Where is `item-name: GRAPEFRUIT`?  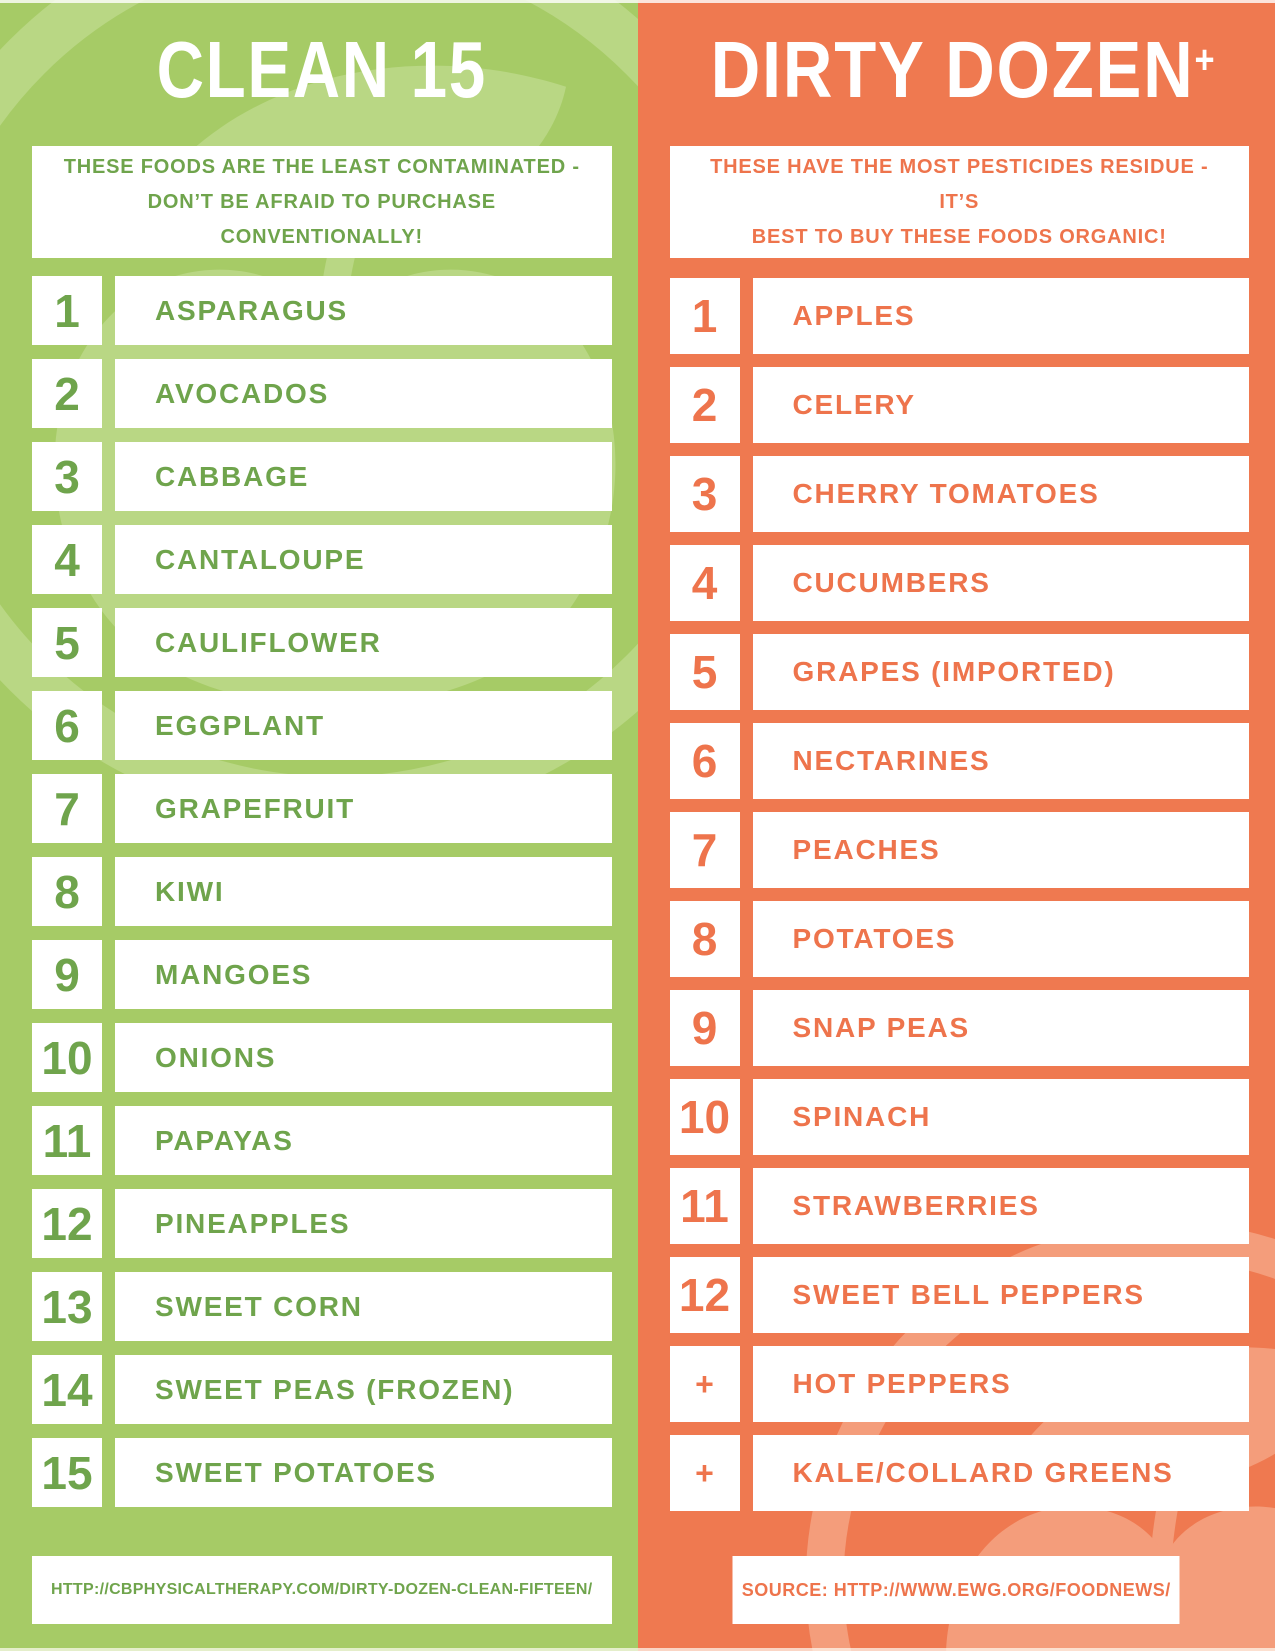
item-name: GRAPEFRUIT is located at coordinates (255, 808).